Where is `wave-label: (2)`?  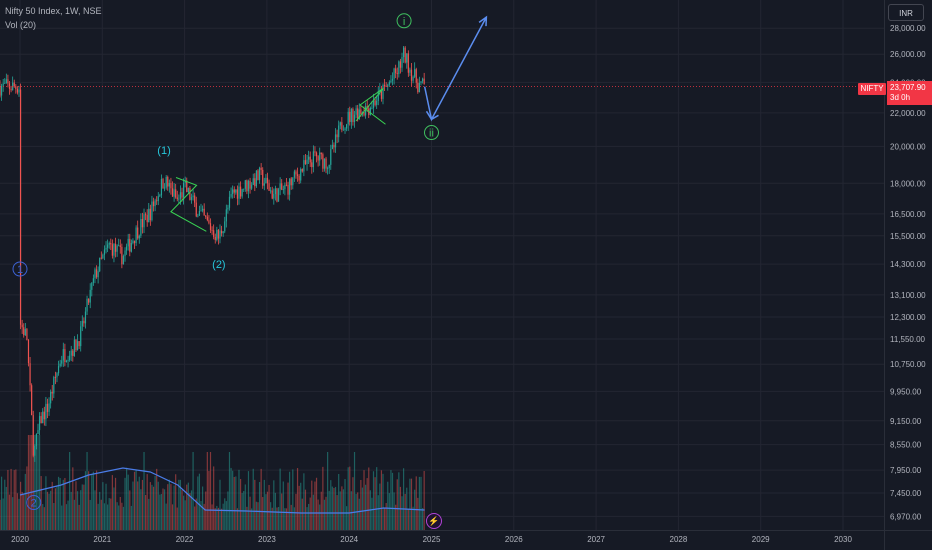 wave-label: (2) is located at coordinates (218, 265).